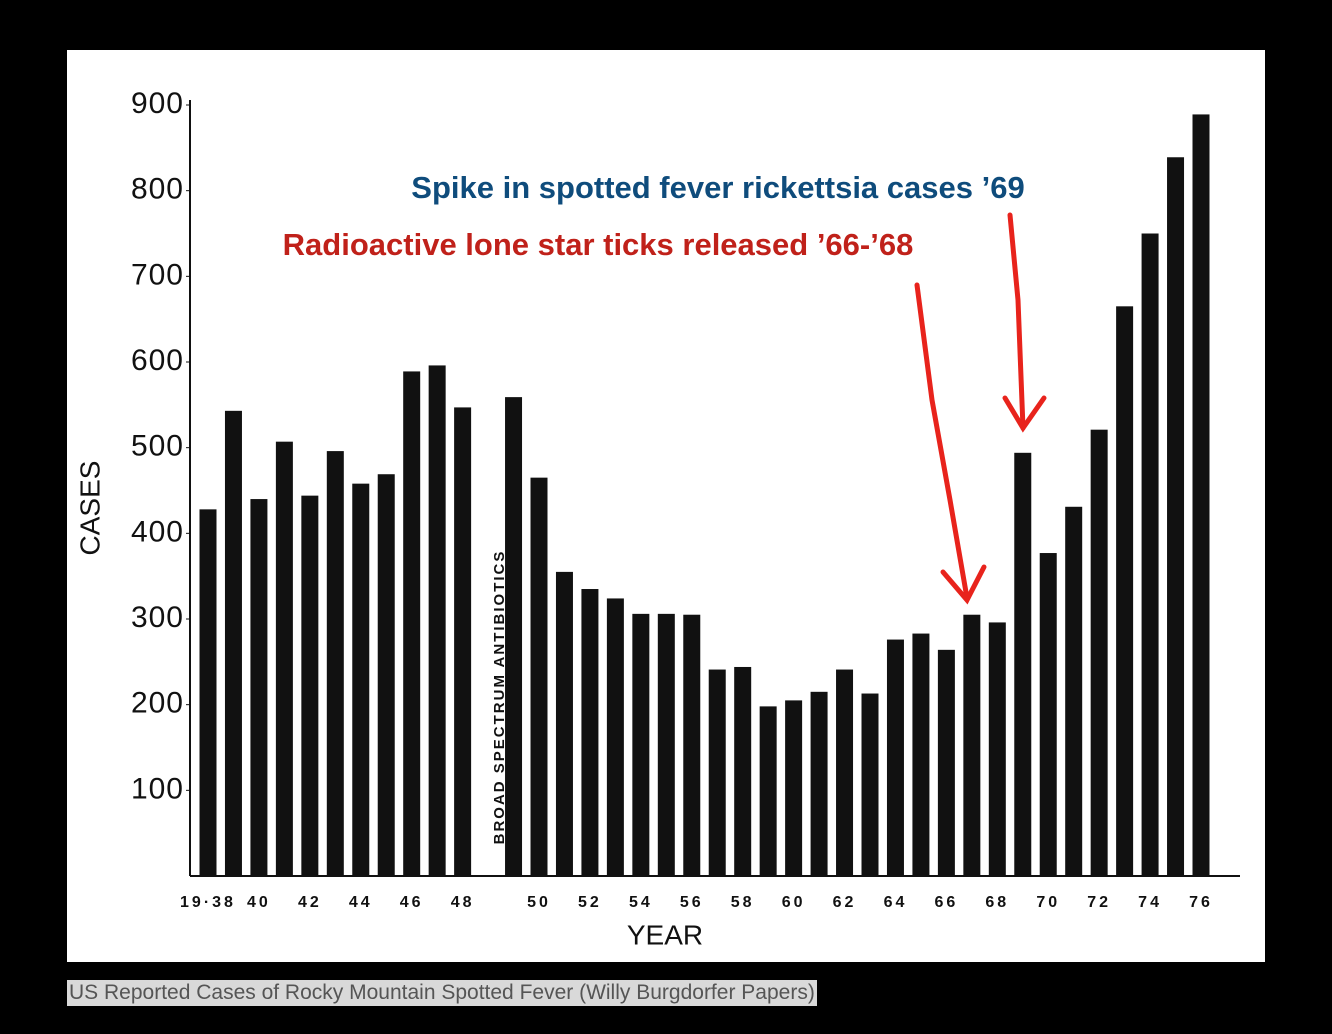 Image resolution: width=1332 pixels, height=1034 pixels. What do you see at coordinates (641, 902) in the screenshot?
I see `x-tick-label: 54` at bounding box center [641, 902].